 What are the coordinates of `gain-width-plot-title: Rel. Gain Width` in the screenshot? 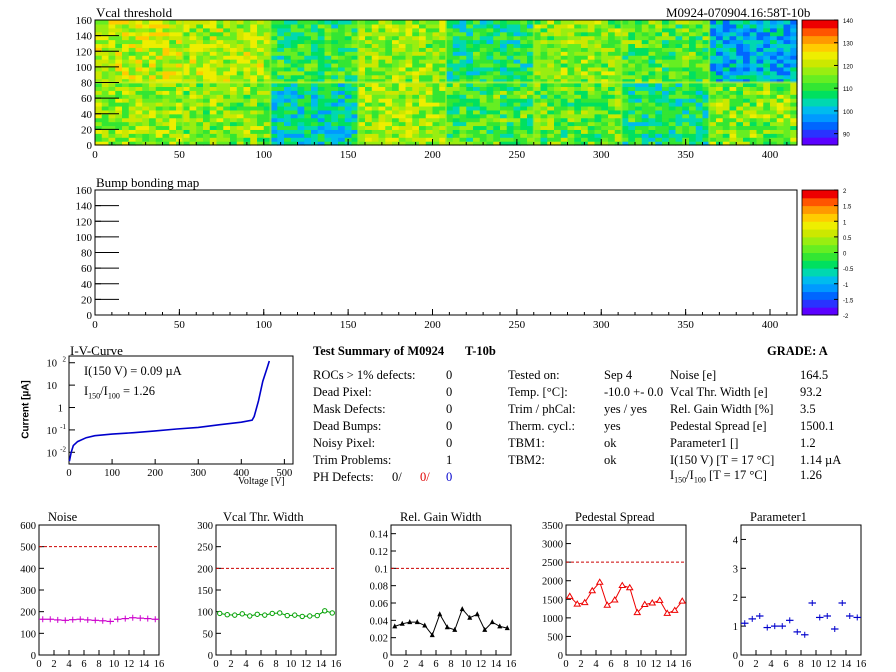 It's located at (441, 517).